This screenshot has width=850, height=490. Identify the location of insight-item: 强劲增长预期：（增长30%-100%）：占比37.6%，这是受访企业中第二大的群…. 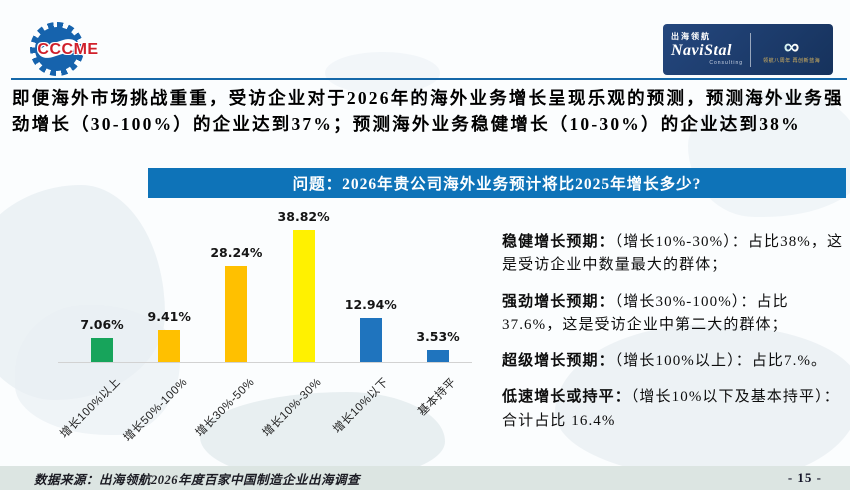
(675, 314).